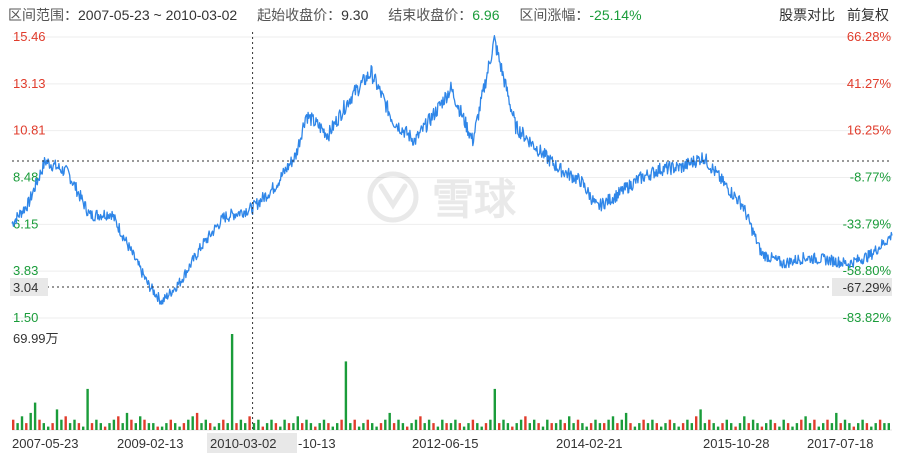  What do you see at coordinates (150, 443) in the screenshot?
I see `x-tick-label: 2009-02-13` at bounding box center [150, 443].